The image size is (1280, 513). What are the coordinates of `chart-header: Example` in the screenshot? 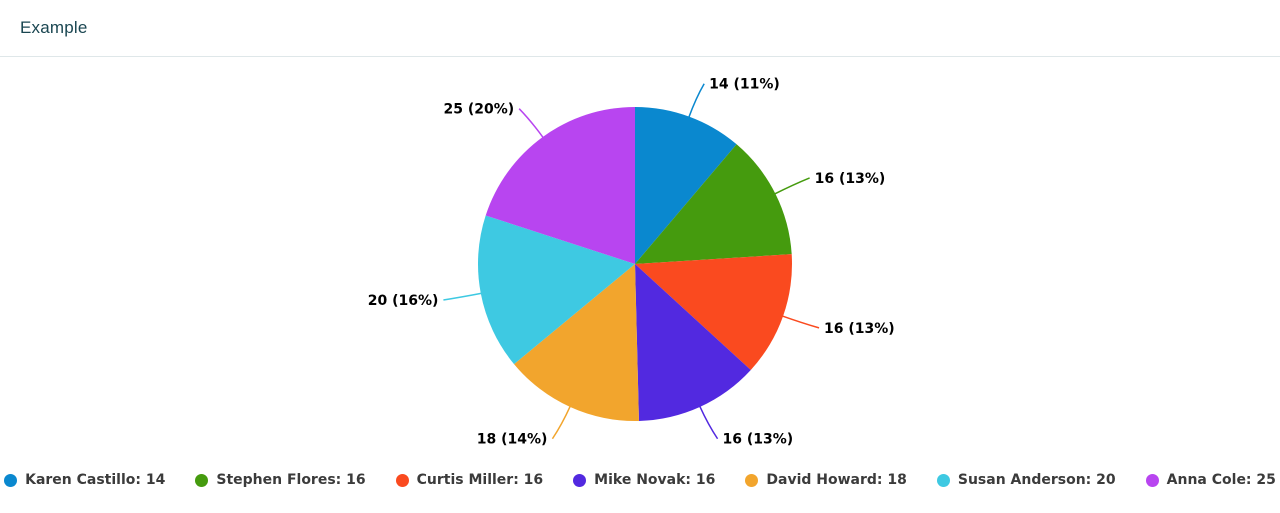 It's located at (640, 28).